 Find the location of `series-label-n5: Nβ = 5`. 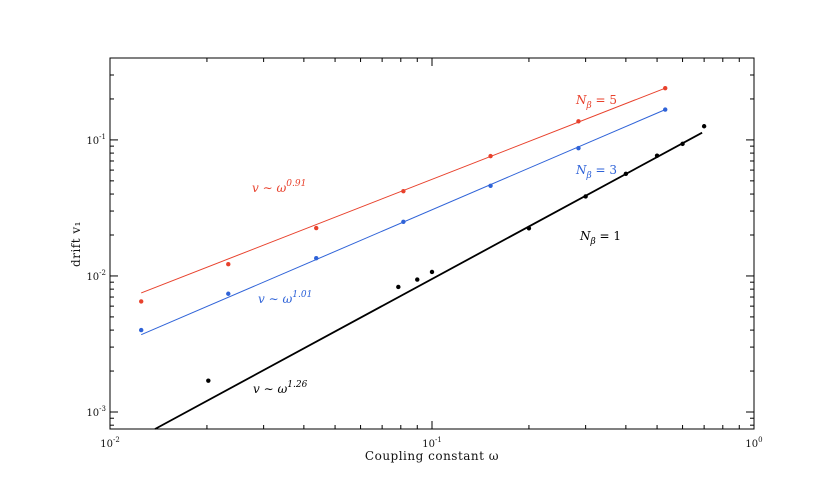

series-label-n5: Nβ = 5 is located at coordinates (596, 102).